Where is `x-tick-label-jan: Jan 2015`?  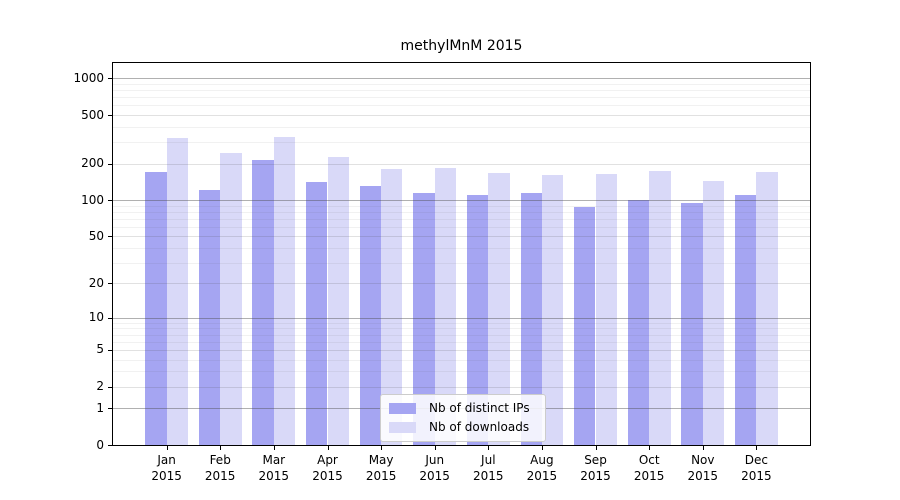
x-tick-label-jan: Jan 2015 is located at coordinates (167, 468).